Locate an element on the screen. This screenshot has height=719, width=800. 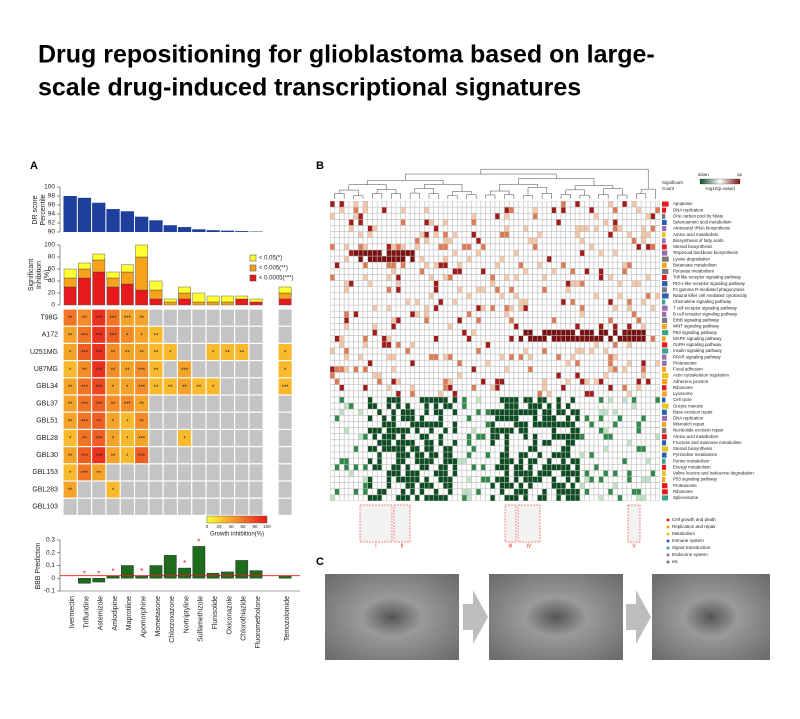
cell-label: ** is located at coordinates (127, 371).